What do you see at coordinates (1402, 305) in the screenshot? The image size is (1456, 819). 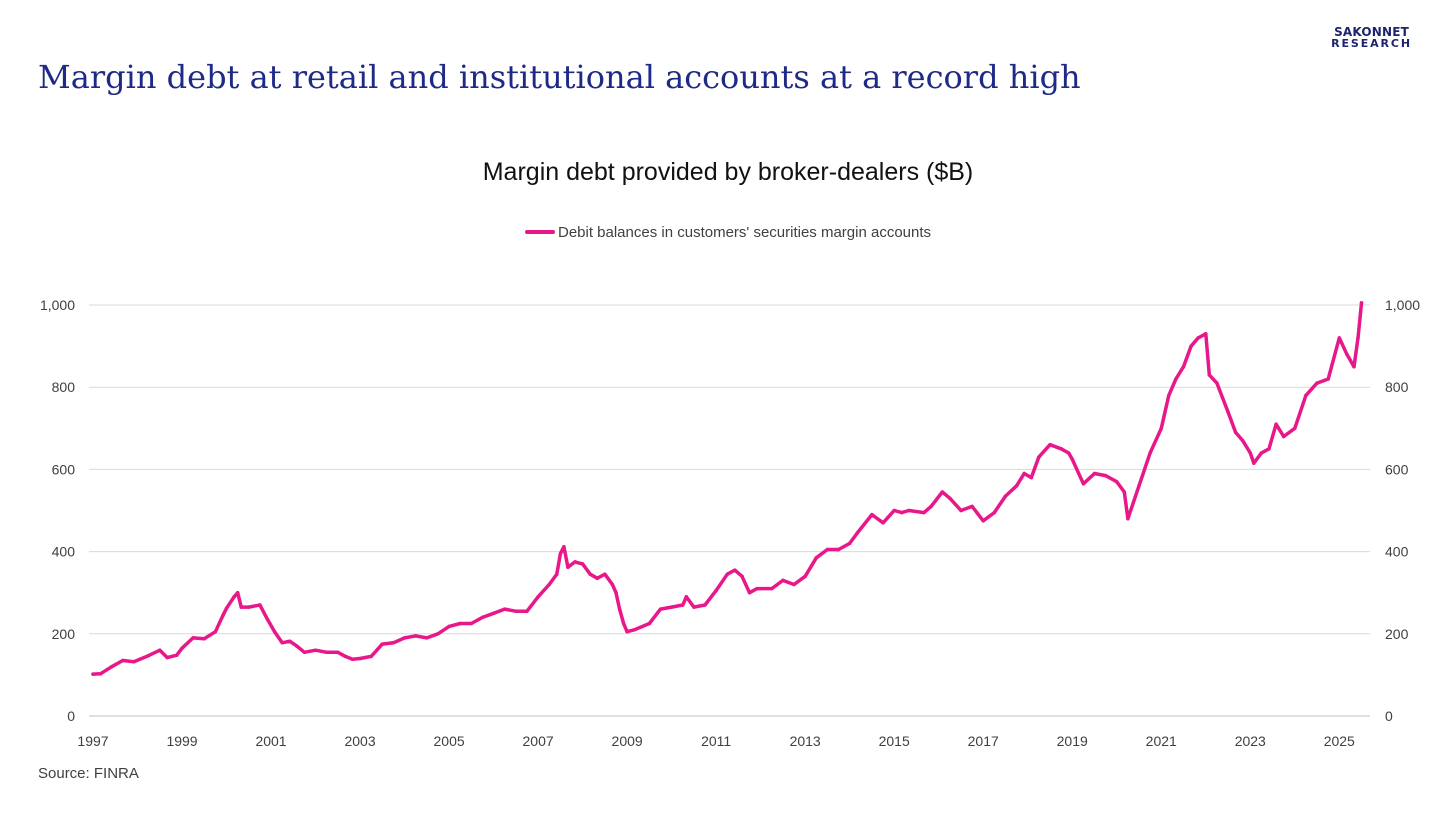 I see `y-tick-label-right: 1,000` at bounding box center [1402, 305].